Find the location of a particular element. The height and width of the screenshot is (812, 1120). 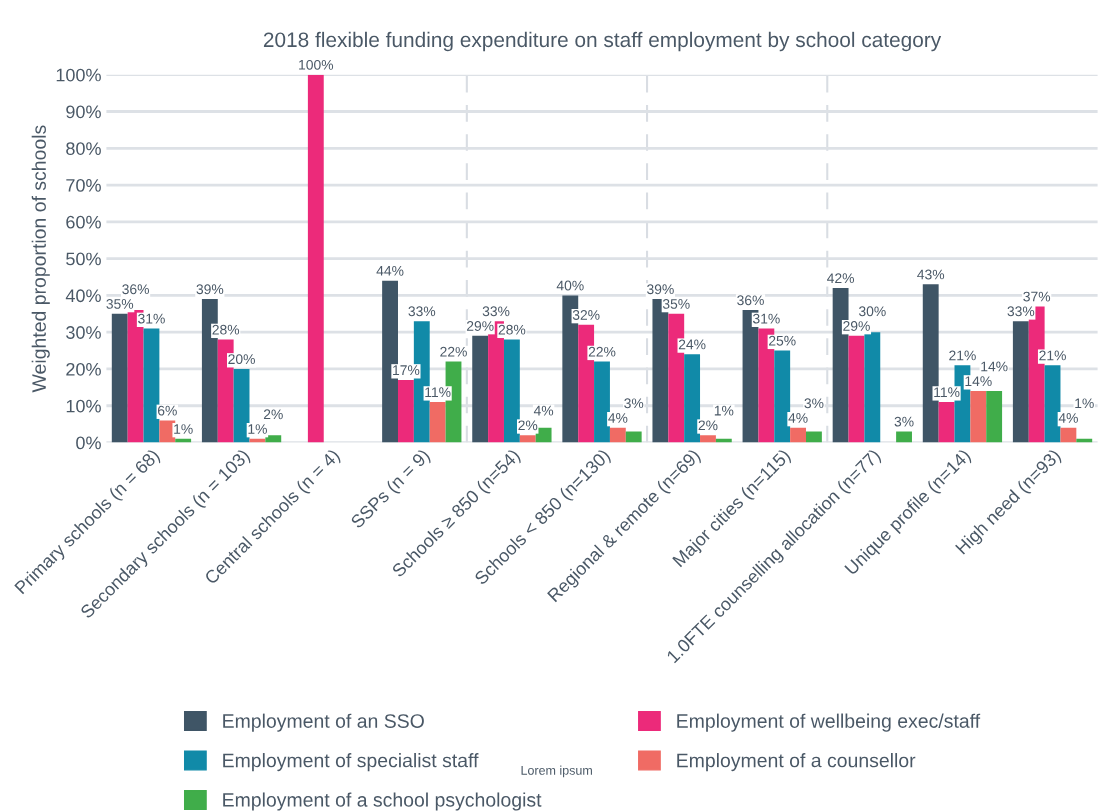

legend-label: Employment of wellbeing exec/staff is located at coordinates (829, 722).